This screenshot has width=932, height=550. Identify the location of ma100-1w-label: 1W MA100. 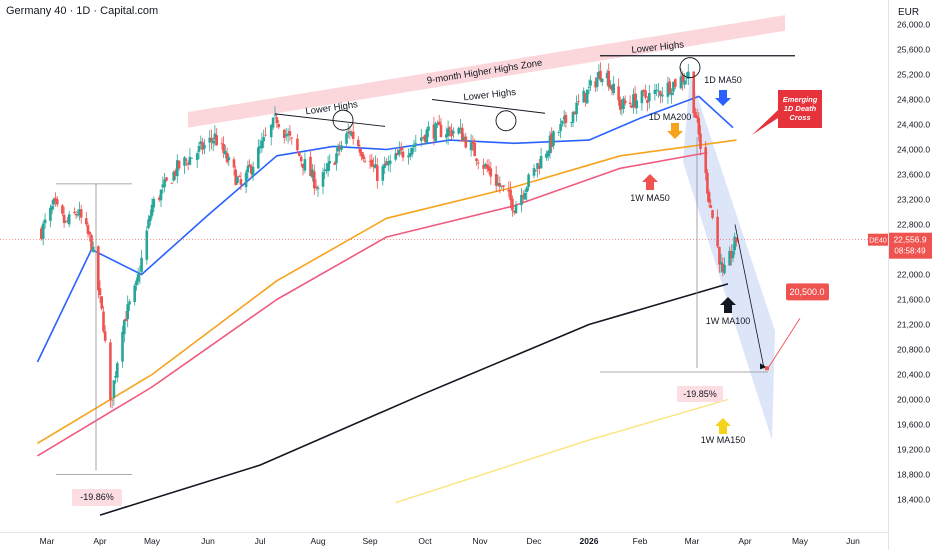
(728, 321).